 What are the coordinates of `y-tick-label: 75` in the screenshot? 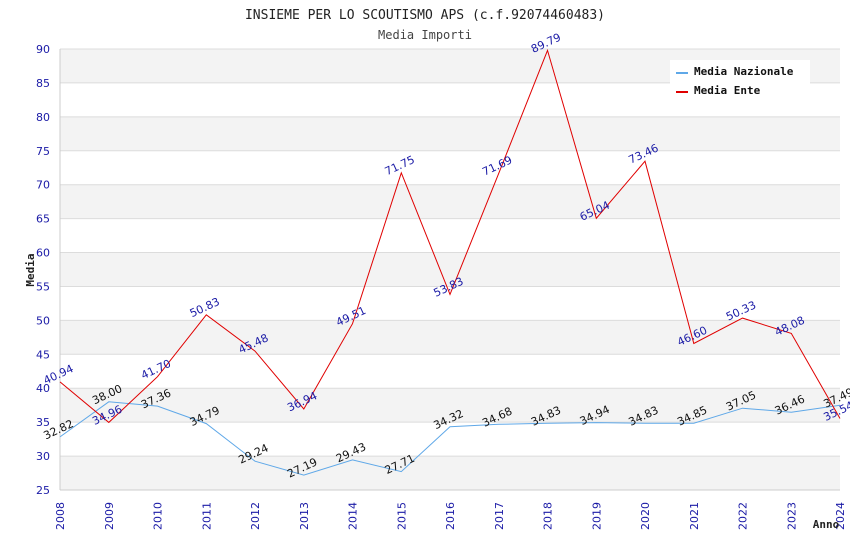 It's located at (43, 151).